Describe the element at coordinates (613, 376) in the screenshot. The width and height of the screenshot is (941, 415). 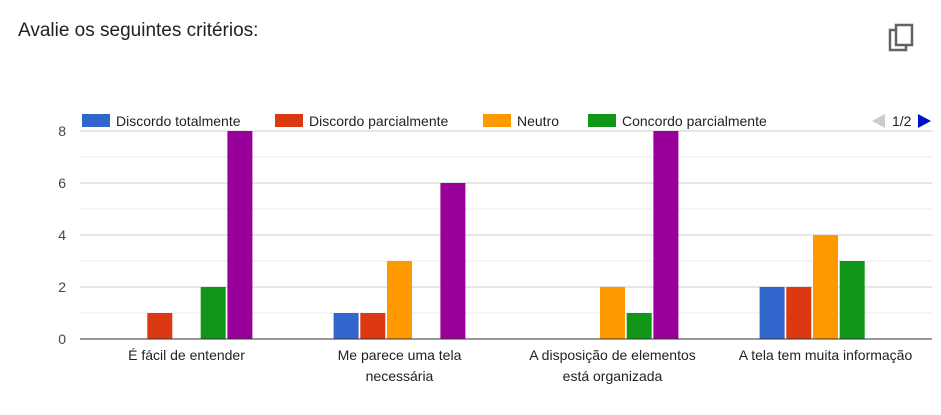
I see `x-tick-label: está organizada` at that location.